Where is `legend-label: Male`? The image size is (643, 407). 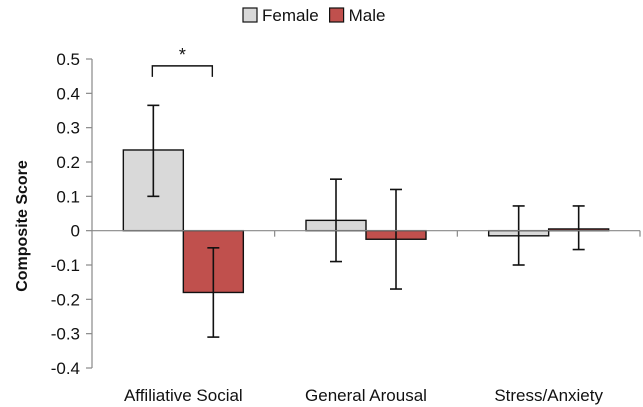
legend-label: Male is located at coordinates (367, 15).